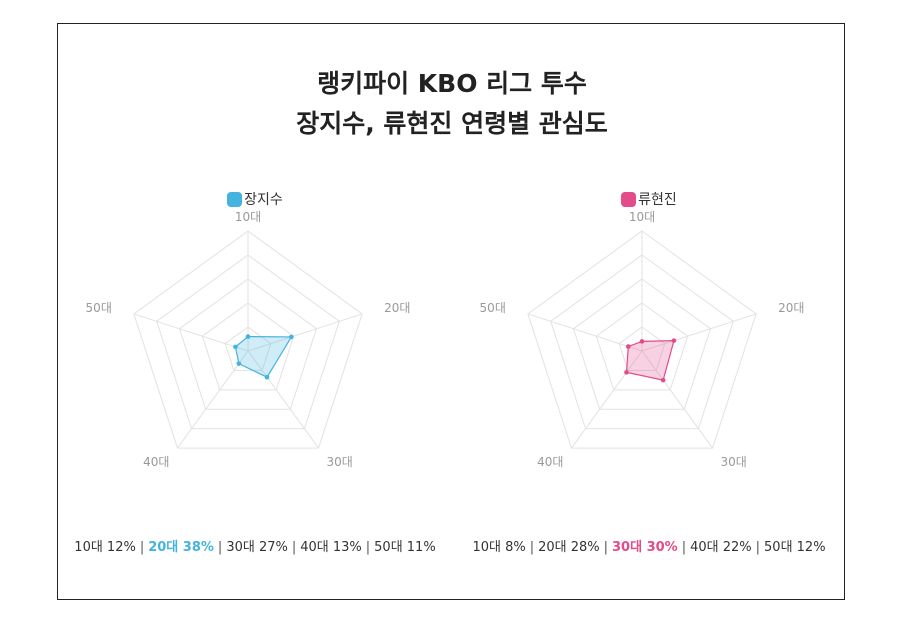 The image size is (900, 623). Describe the element at coordinates (181, 547) in the screenshot. I see `summary-item: 20대 38%` at that location.